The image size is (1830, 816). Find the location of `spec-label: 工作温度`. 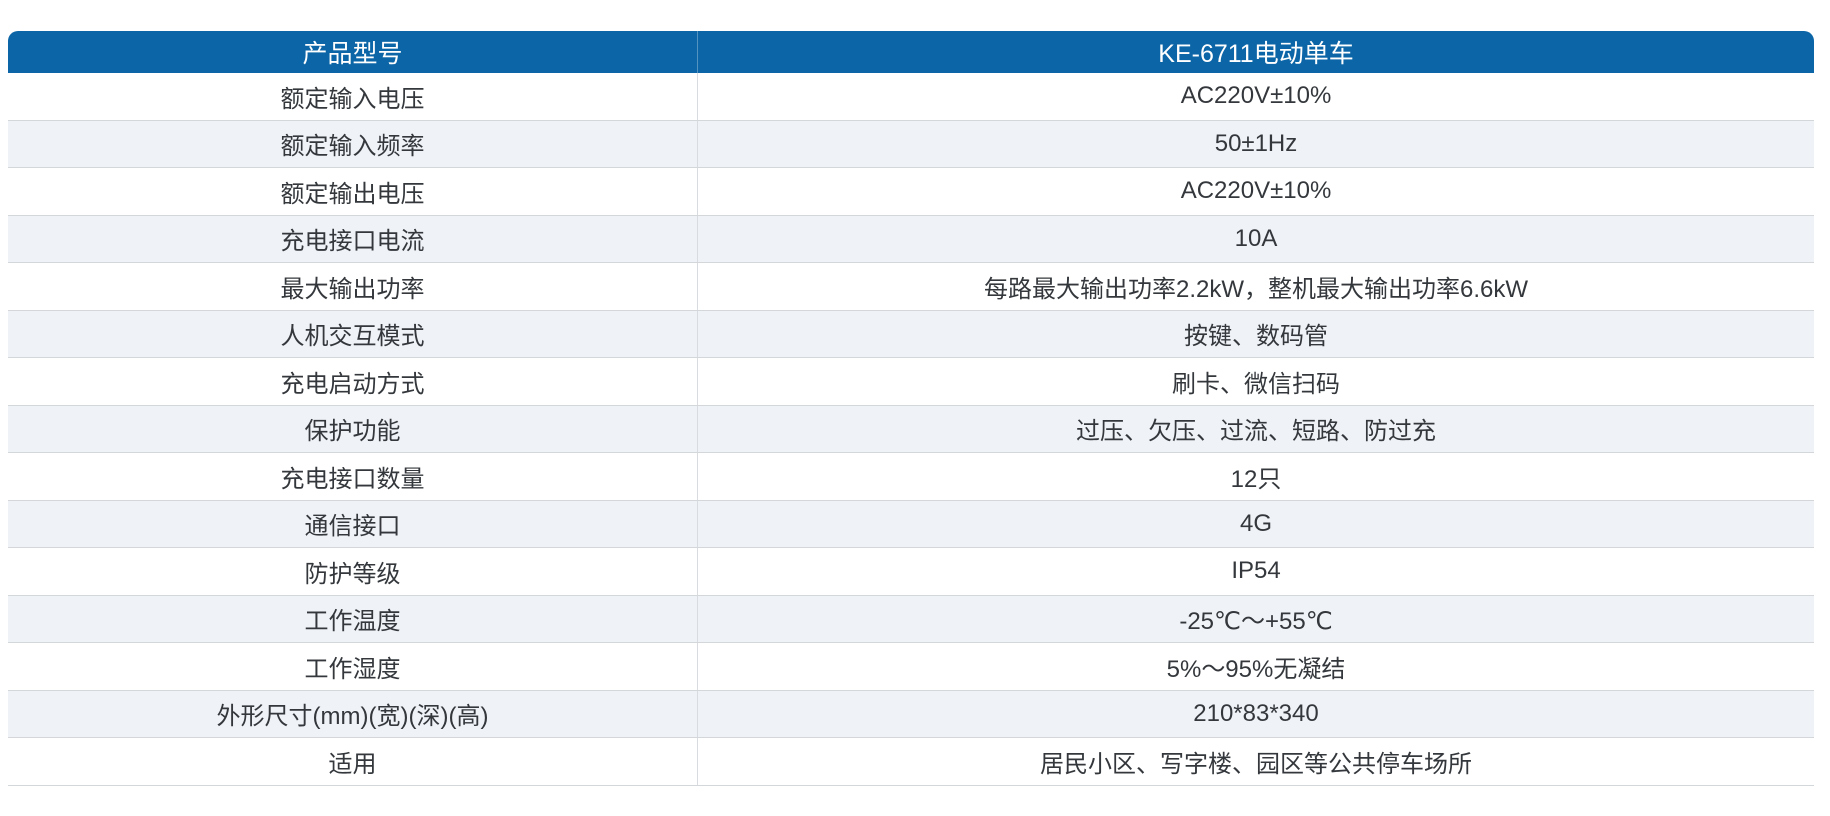

spec-label: 工作温度 is located at coordinates (353, 618).